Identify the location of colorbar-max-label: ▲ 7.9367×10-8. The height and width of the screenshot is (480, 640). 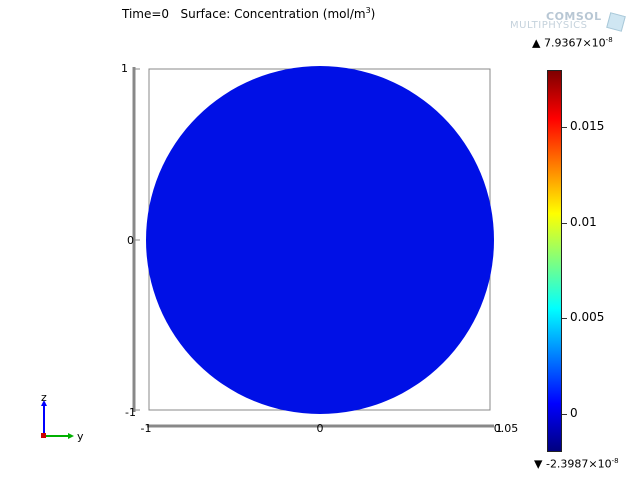
(572, 43).